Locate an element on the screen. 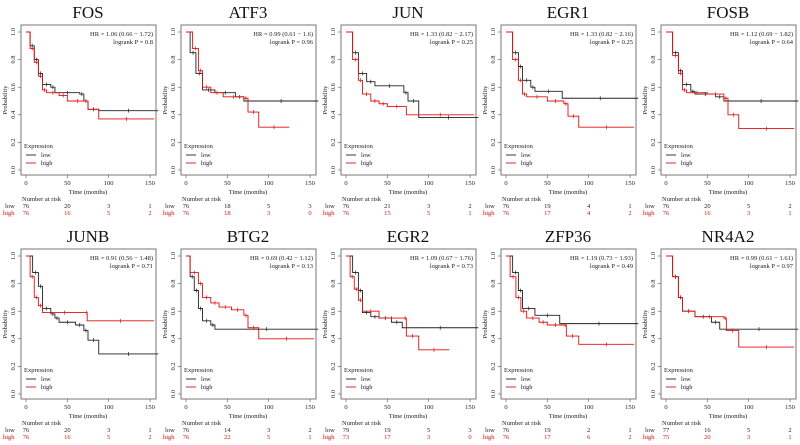 This screenshot has width=800, height=445. hazard-ratio: HR = 1.09 (0.67 − 1.76) is located at coordinates (441, 258).